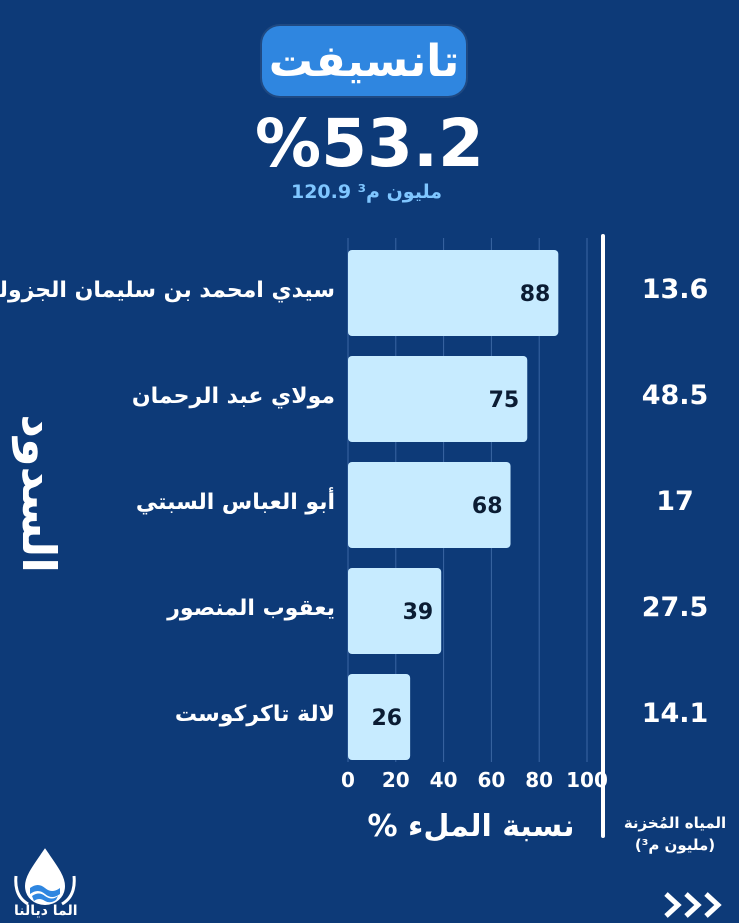 Image resolution: width=739 pixels, height=923 pixels. I want to click on bar-value-label: 26, so click(387, 718).